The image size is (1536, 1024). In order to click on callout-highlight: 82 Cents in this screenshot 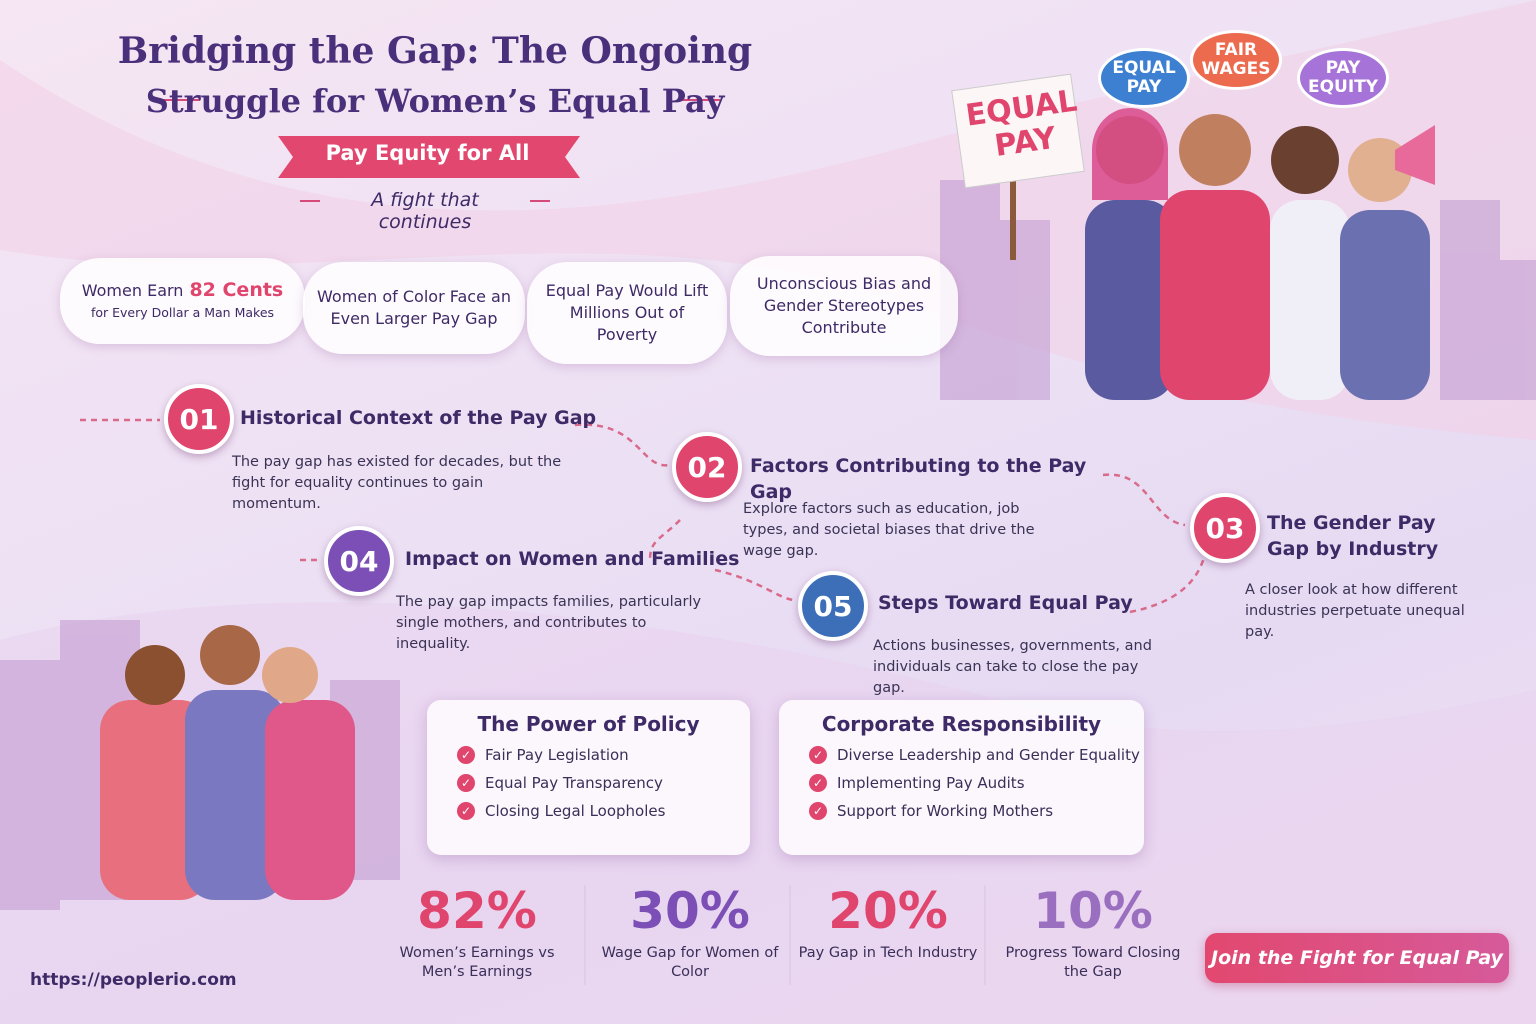, I will do `click(236, 289)`.